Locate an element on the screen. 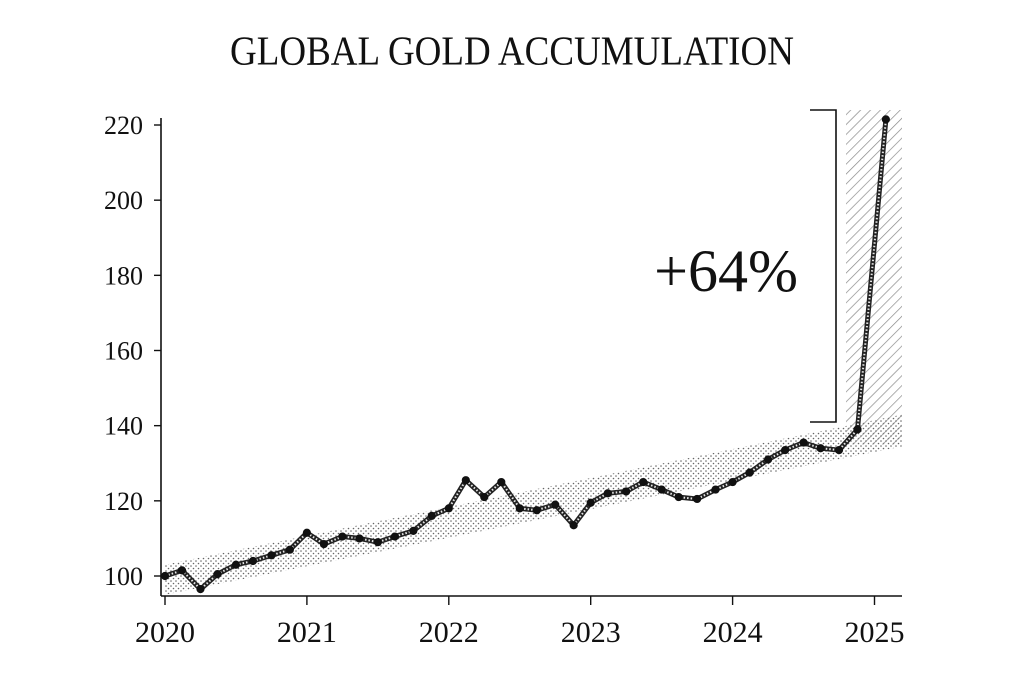 This screenshot has width=1024, height=687. y-tick-label: 120 is located at coordinates (123, 501).